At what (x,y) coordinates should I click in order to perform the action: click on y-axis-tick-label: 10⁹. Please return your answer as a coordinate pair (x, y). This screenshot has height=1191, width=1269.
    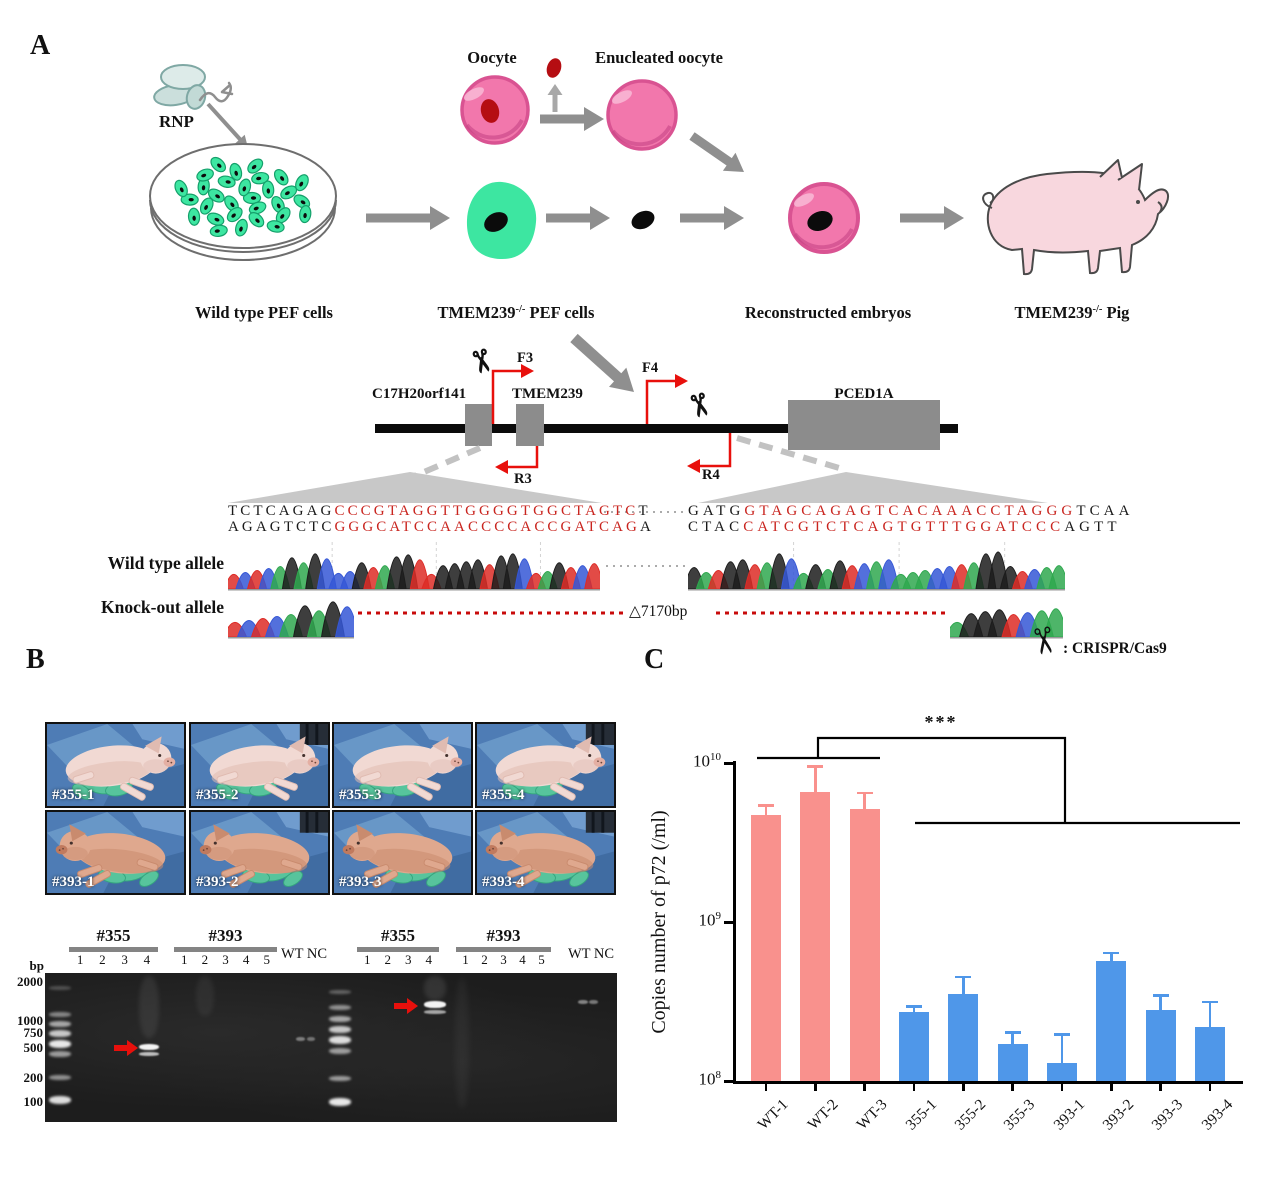
    Looking at the image, I should click on (710, 920).